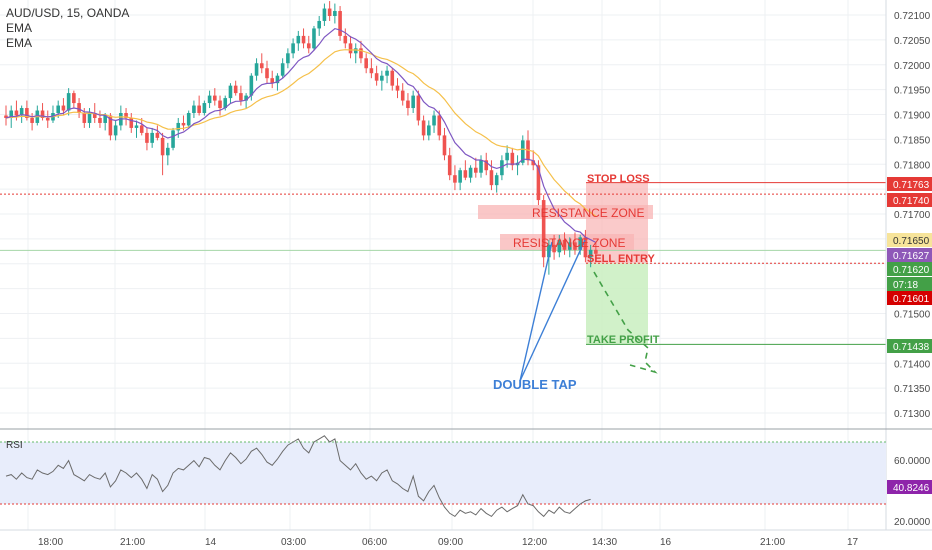  I want to click on ema-indicator-2: EMA, so click(19, 43).